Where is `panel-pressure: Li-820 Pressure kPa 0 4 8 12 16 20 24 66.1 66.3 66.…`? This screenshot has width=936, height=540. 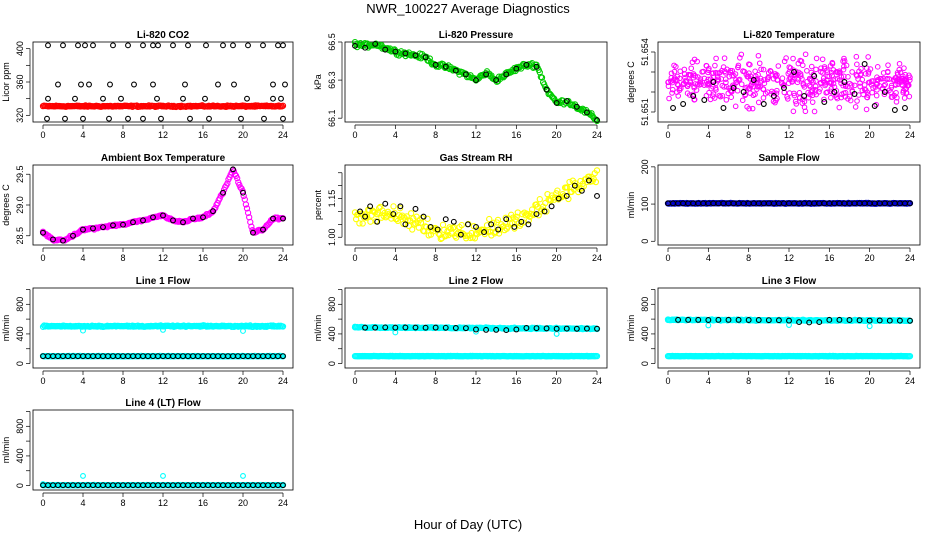
panel-pressure: Li-820 Pressure kPa 0 4 8 12 16 20 24 66.1 66.3 66.… is located at coordinates (460, 85).